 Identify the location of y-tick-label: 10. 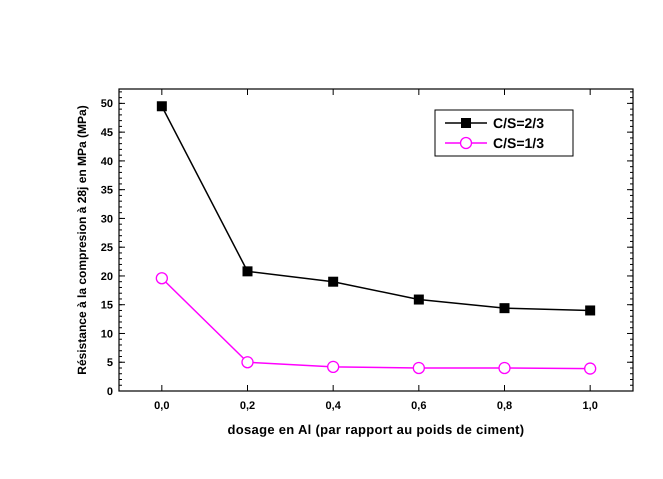
(106, 334).